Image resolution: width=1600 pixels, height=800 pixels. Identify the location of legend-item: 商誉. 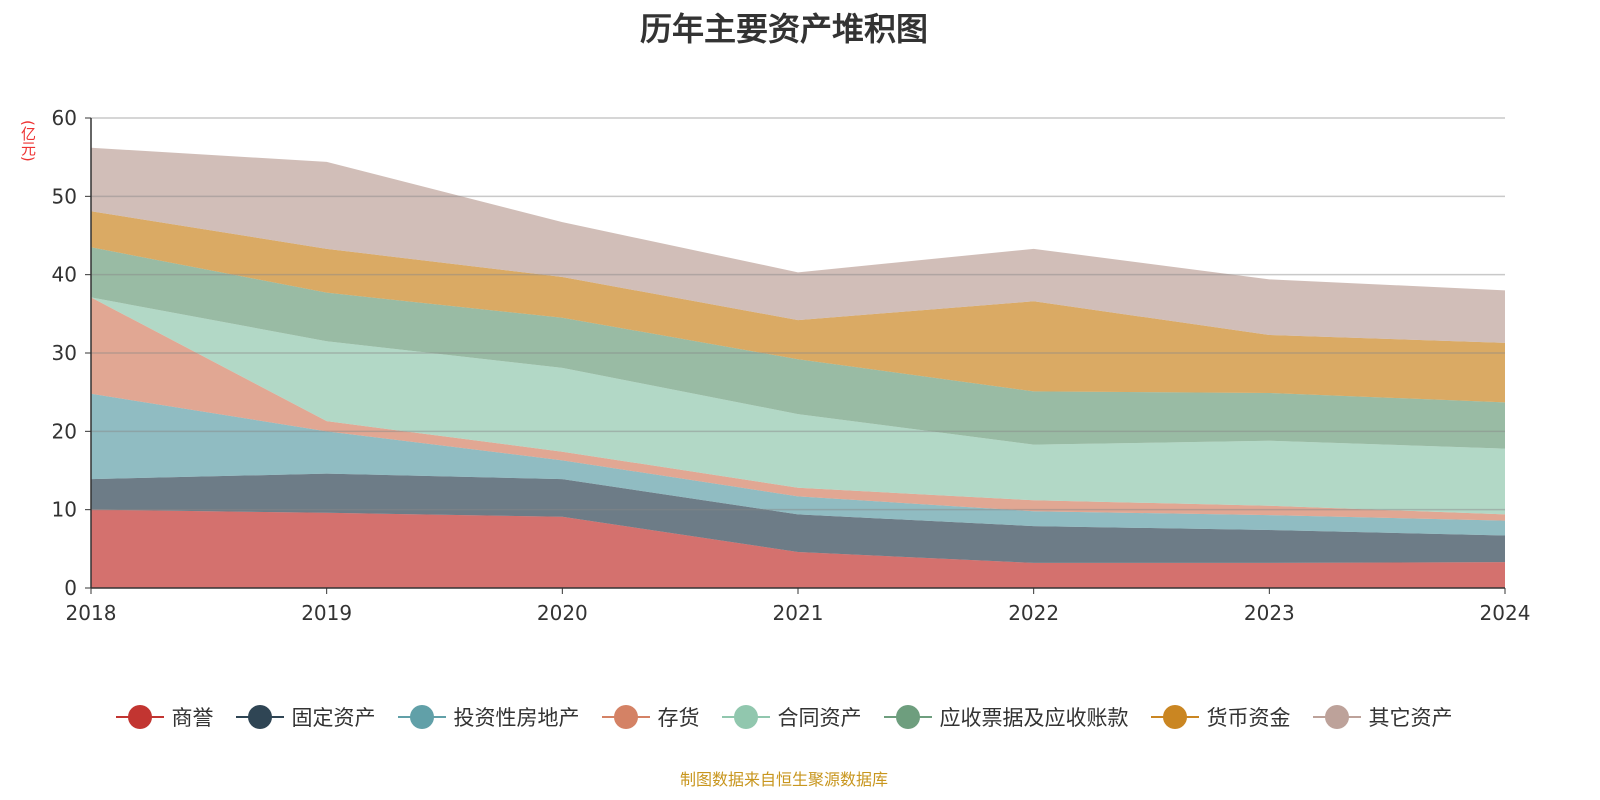
(164, 717).